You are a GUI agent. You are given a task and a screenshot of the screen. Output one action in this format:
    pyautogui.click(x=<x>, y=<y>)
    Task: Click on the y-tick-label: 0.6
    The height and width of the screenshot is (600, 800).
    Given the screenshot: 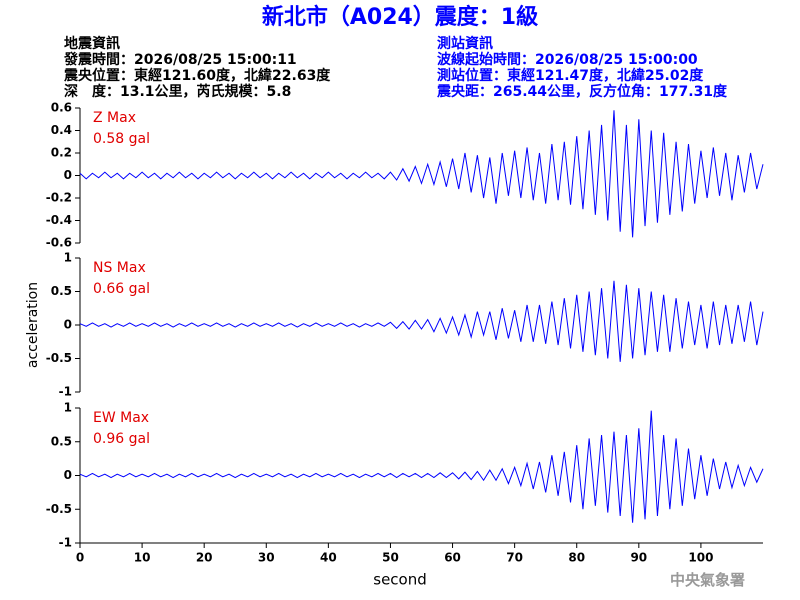 What is the action you would take?
    pyautogui.click(x=61, y=108)
    